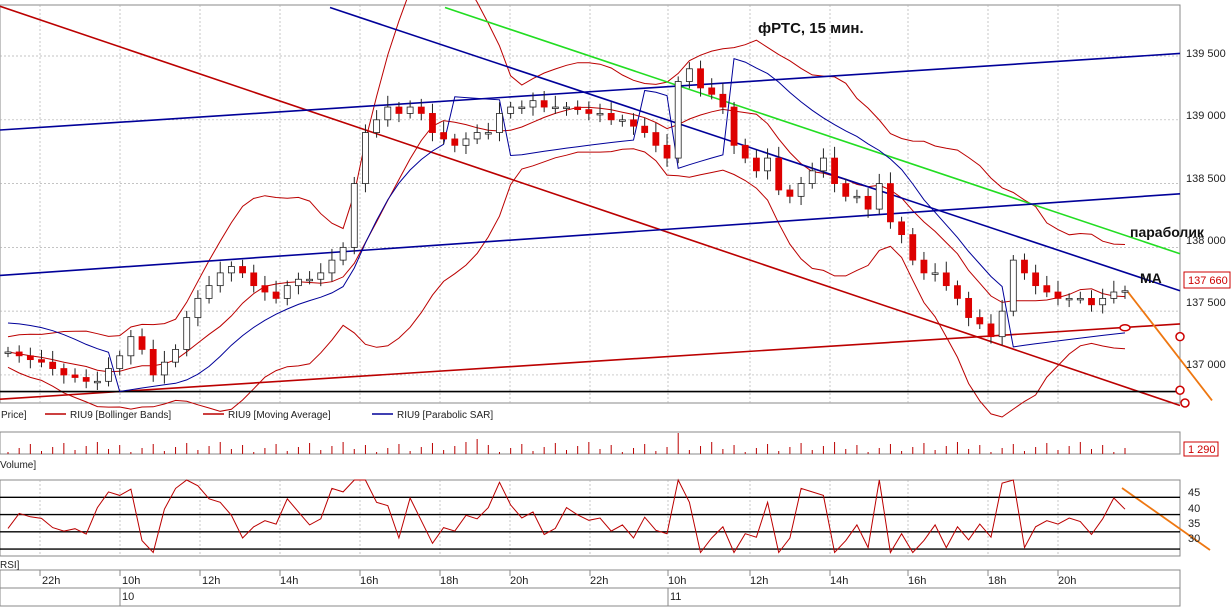 This screenshot has width=1232, height=613. I want to click on legend-bollinger: RIU9 [Bollinger Bands], so click(120, 415).